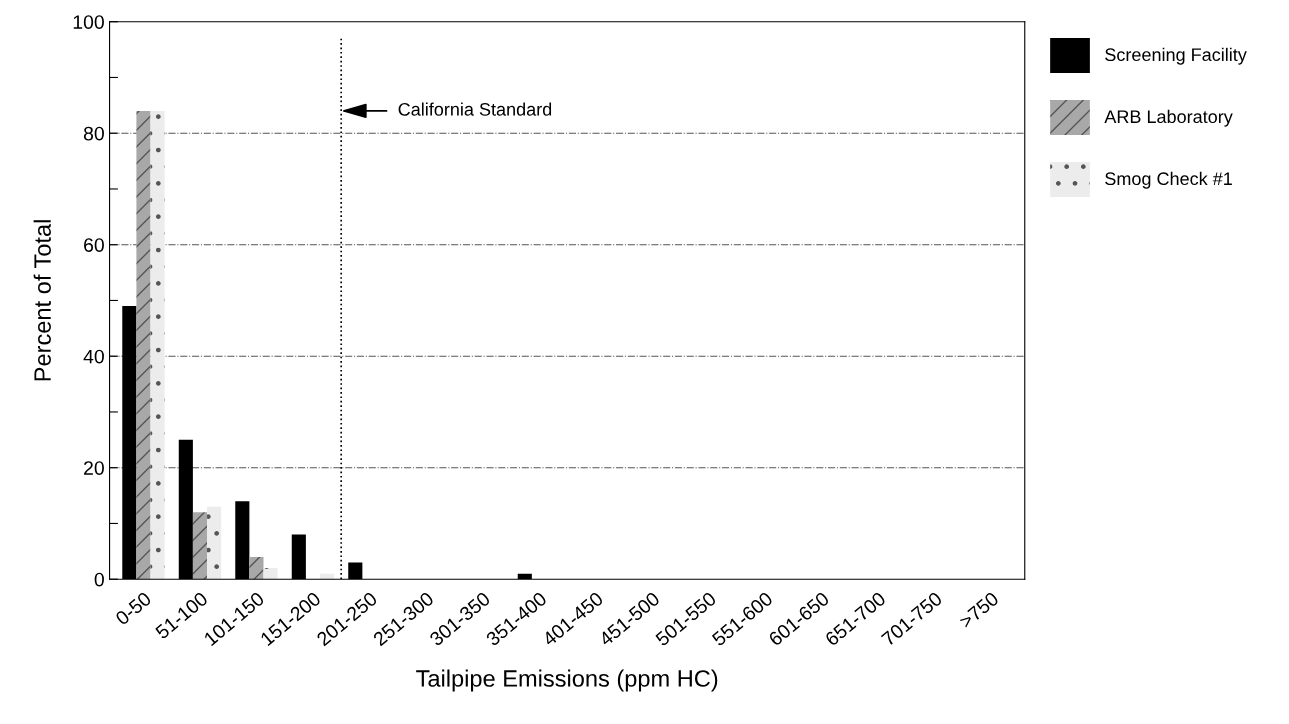  Describe the element at coordinates (94, 468) in the screenshot. I see `y-tick-label: 20` at that location.